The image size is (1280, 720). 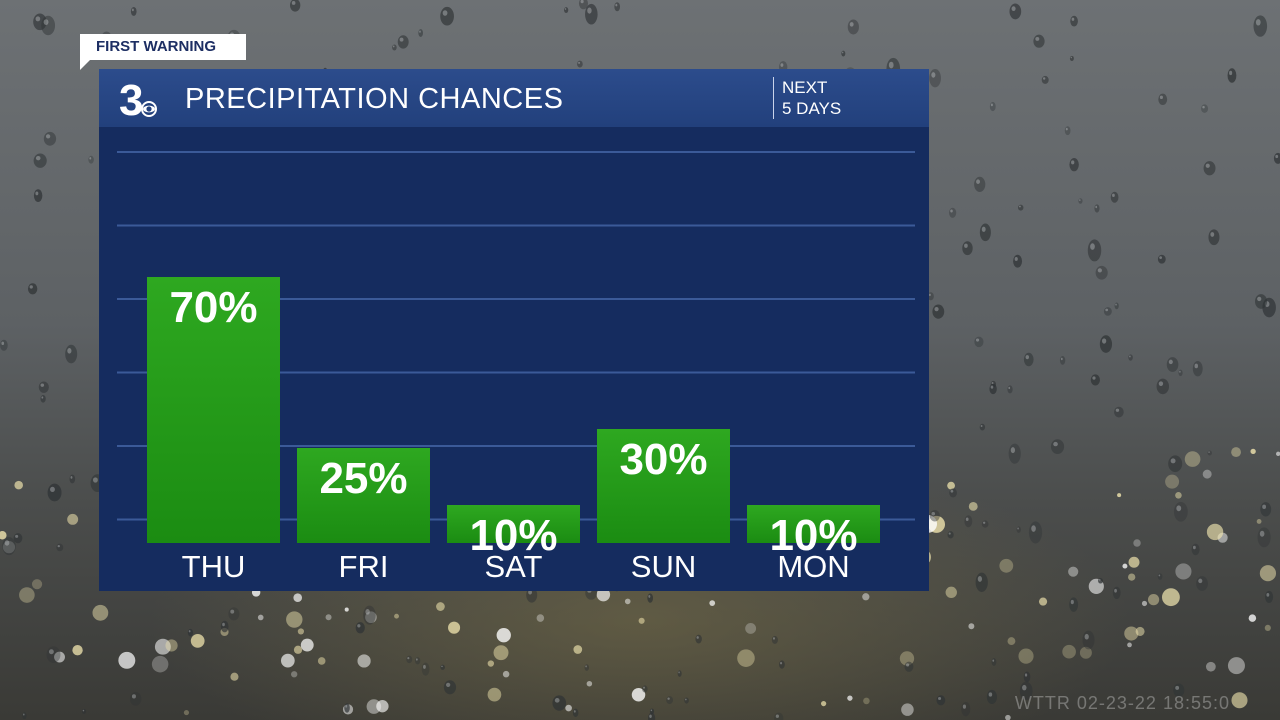 What do you see at coordinates (514, 98) in the screenshot?
I see `chart-header: 3 PRECIPITATION CHANCES NEXT 5 DAYS` at bounding box center [514, 98].